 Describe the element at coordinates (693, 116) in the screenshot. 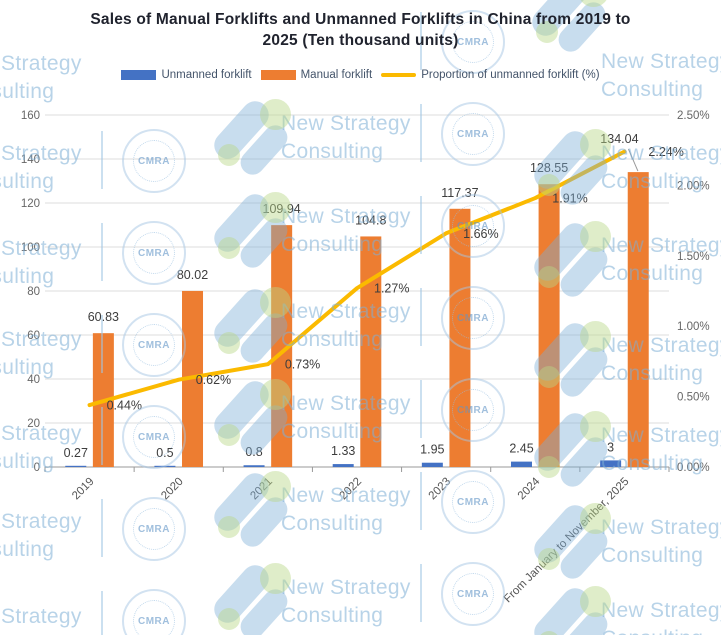

I see `right-axis-tick-label: 2.50%` at that location.